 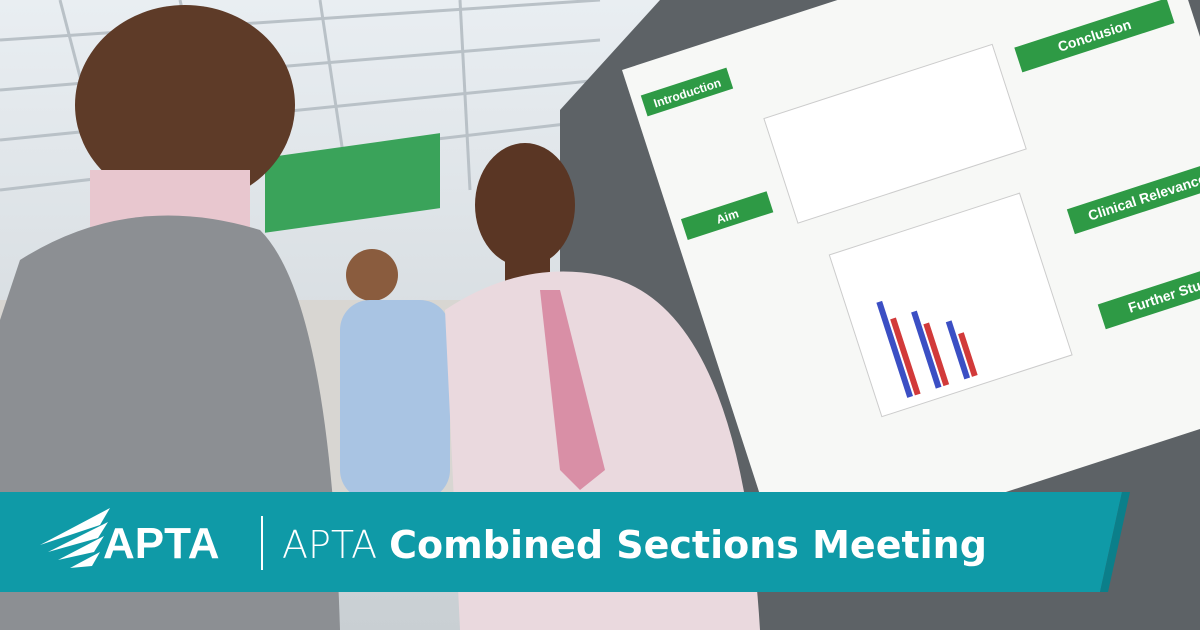 I want to click on title-light: APTA, so click(x=329, y=545).